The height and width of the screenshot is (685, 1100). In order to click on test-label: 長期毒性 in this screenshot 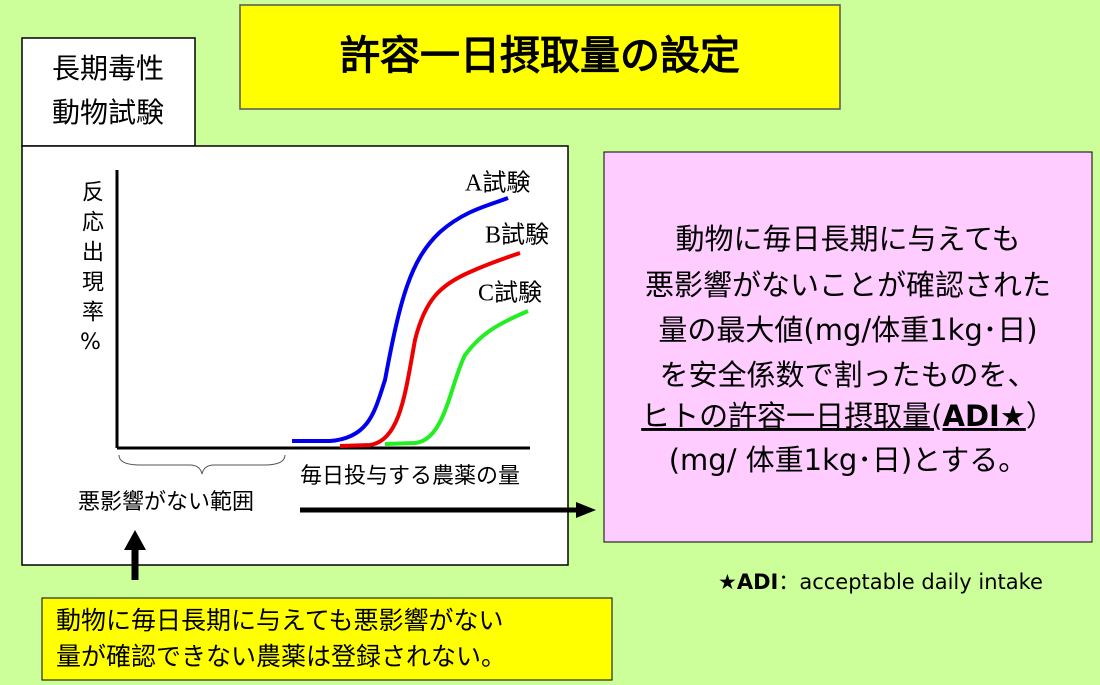, I will do `click(108, 68)`.